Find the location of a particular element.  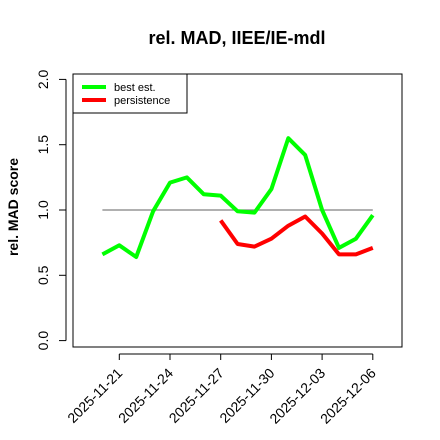

legend-label: best est. is located at coordinates (135, 88).